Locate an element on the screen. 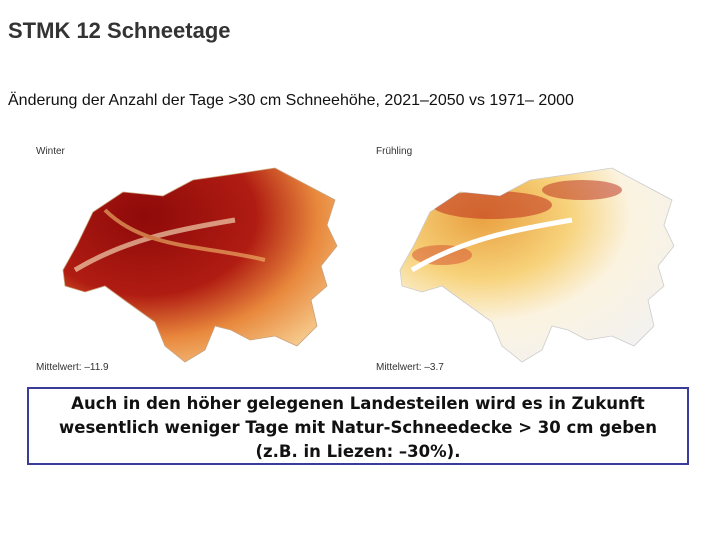 This screenshot has width=720, height=540. map-mean: Mittelwert: –11.9 is located at coordinates (72, 367).